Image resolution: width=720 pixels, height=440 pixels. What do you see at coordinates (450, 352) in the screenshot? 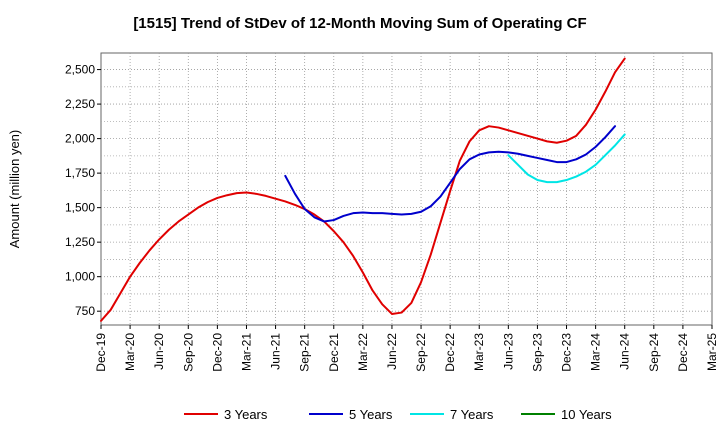
I see `x-tick-label: Dec-22` at bounding box center [450, 352].